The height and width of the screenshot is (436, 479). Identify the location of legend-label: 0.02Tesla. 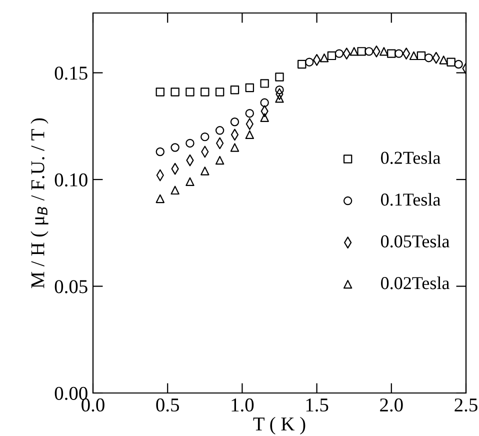
(415, 283).